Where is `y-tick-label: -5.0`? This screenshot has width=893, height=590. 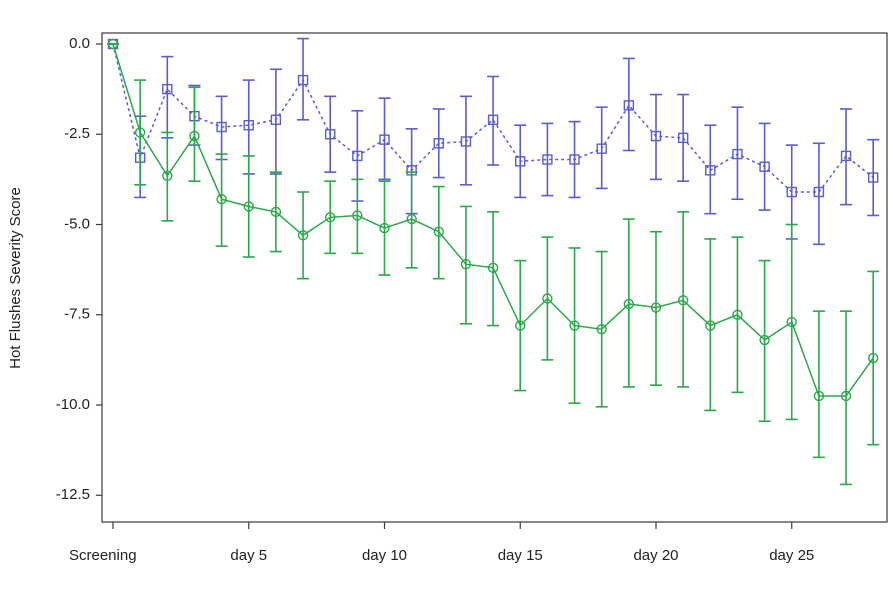 y-tick-label: -5.0 is located at coordinates (77, 223).